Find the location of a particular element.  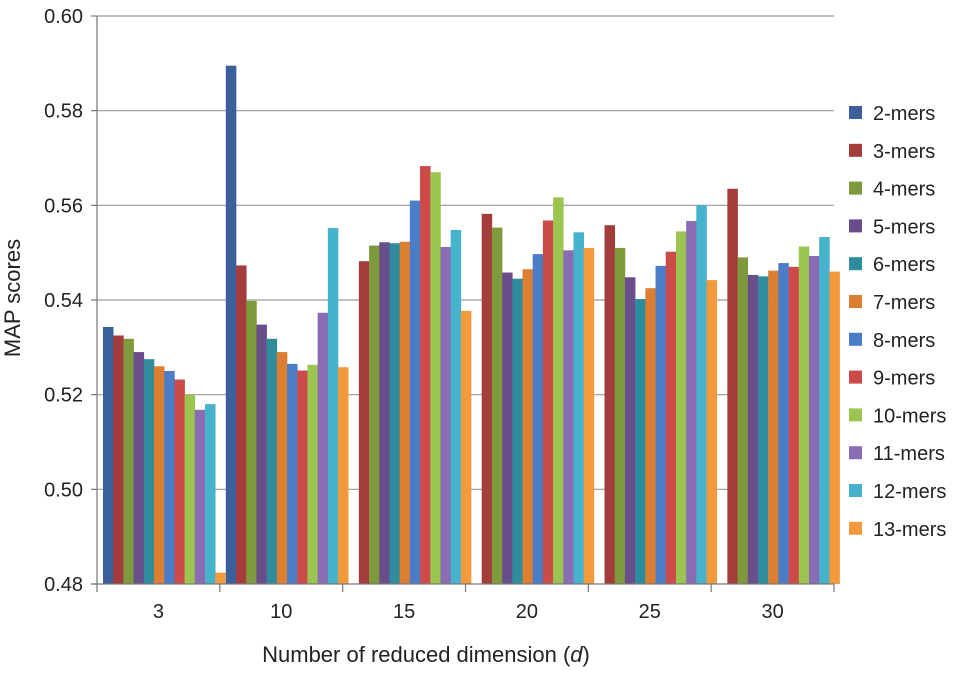

legend-label-5-mers: 5-mers is located at coordinates (904, 227).